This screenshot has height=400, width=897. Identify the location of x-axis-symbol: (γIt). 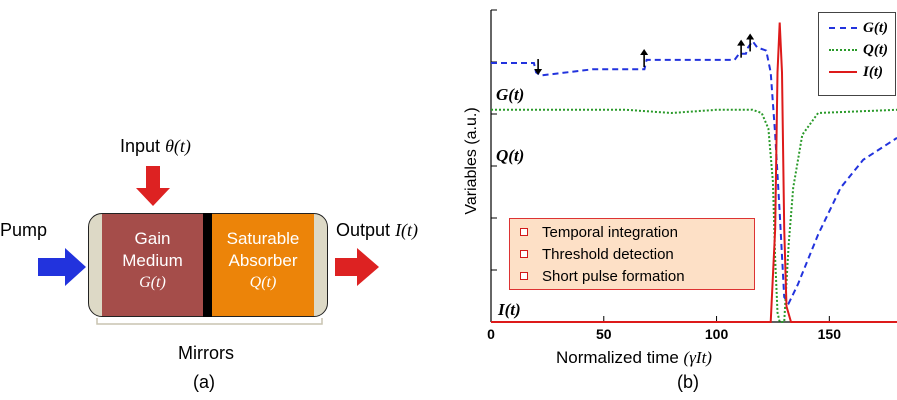
(697, 357).